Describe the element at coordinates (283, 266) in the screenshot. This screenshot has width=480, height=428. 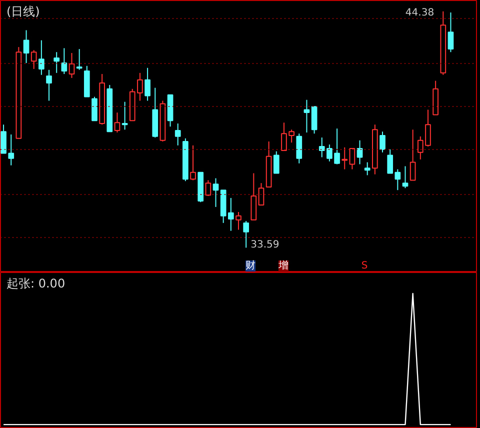
I see `text: 增` at that location.